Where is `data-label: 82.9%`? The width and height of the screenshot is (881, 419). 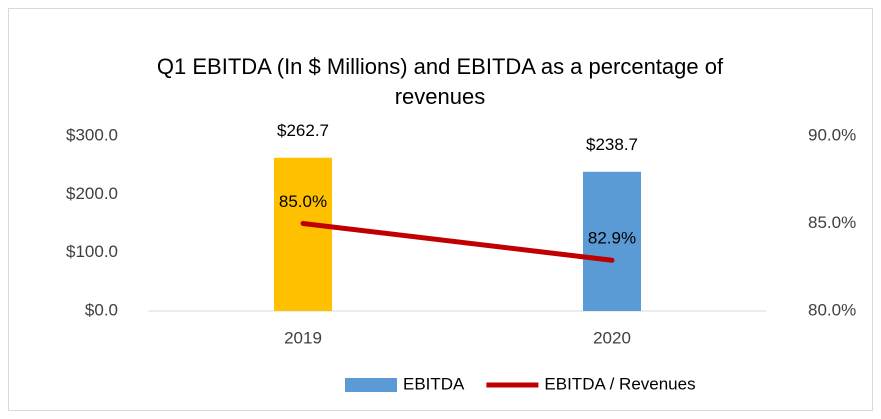 data-label: 82.9% is located at coordinates (612, 238).